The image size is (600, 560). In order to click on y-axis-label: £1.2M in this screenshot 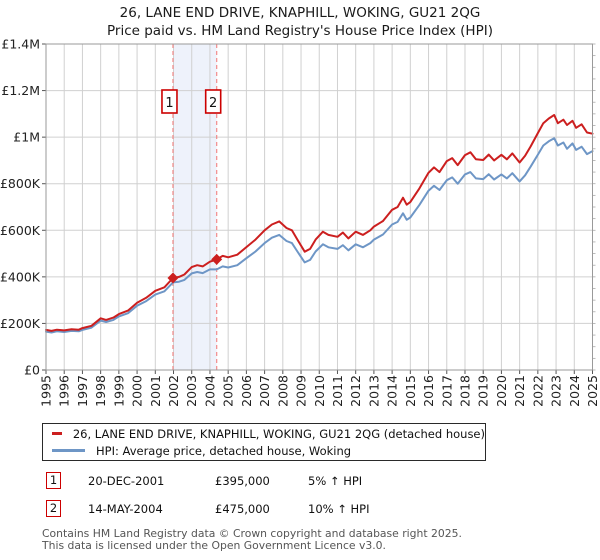, I will do `click(20, 90)`.